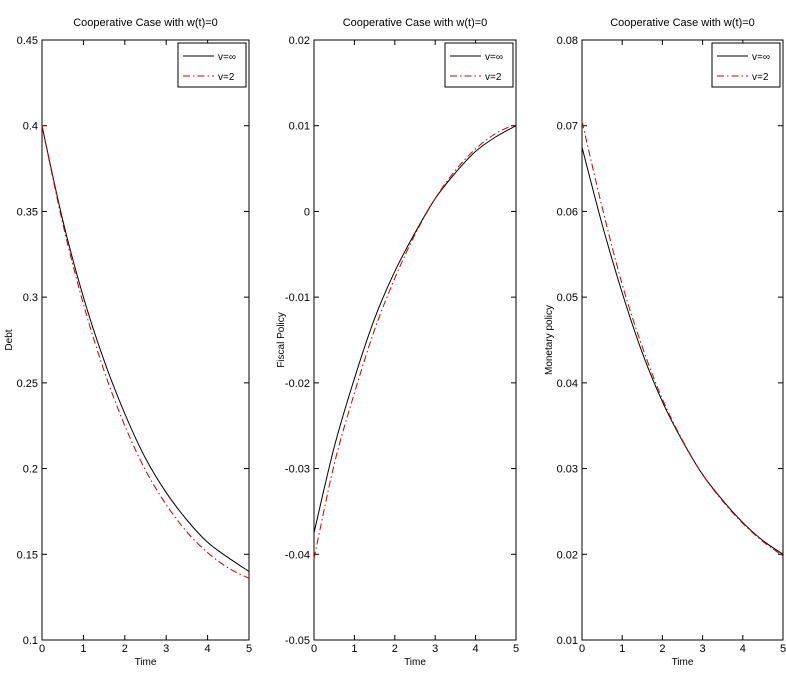  What do you see at coordinates (30, 298) in the screenshot?
I see `y-tick-label: 0.3` at bounding box center [30, 298].